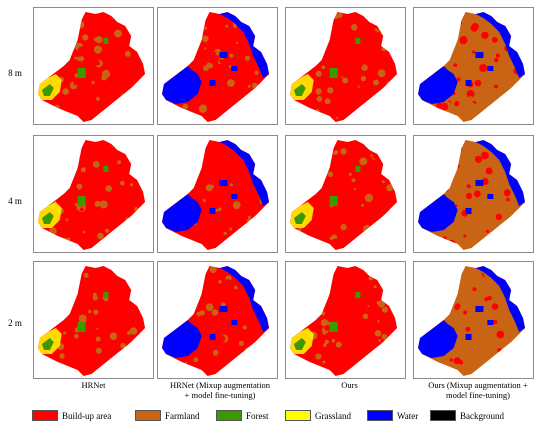 The width and height of the screenshot is (550, 429). I want to click on legend-item-grassland: Grassland, so click(318, 415).